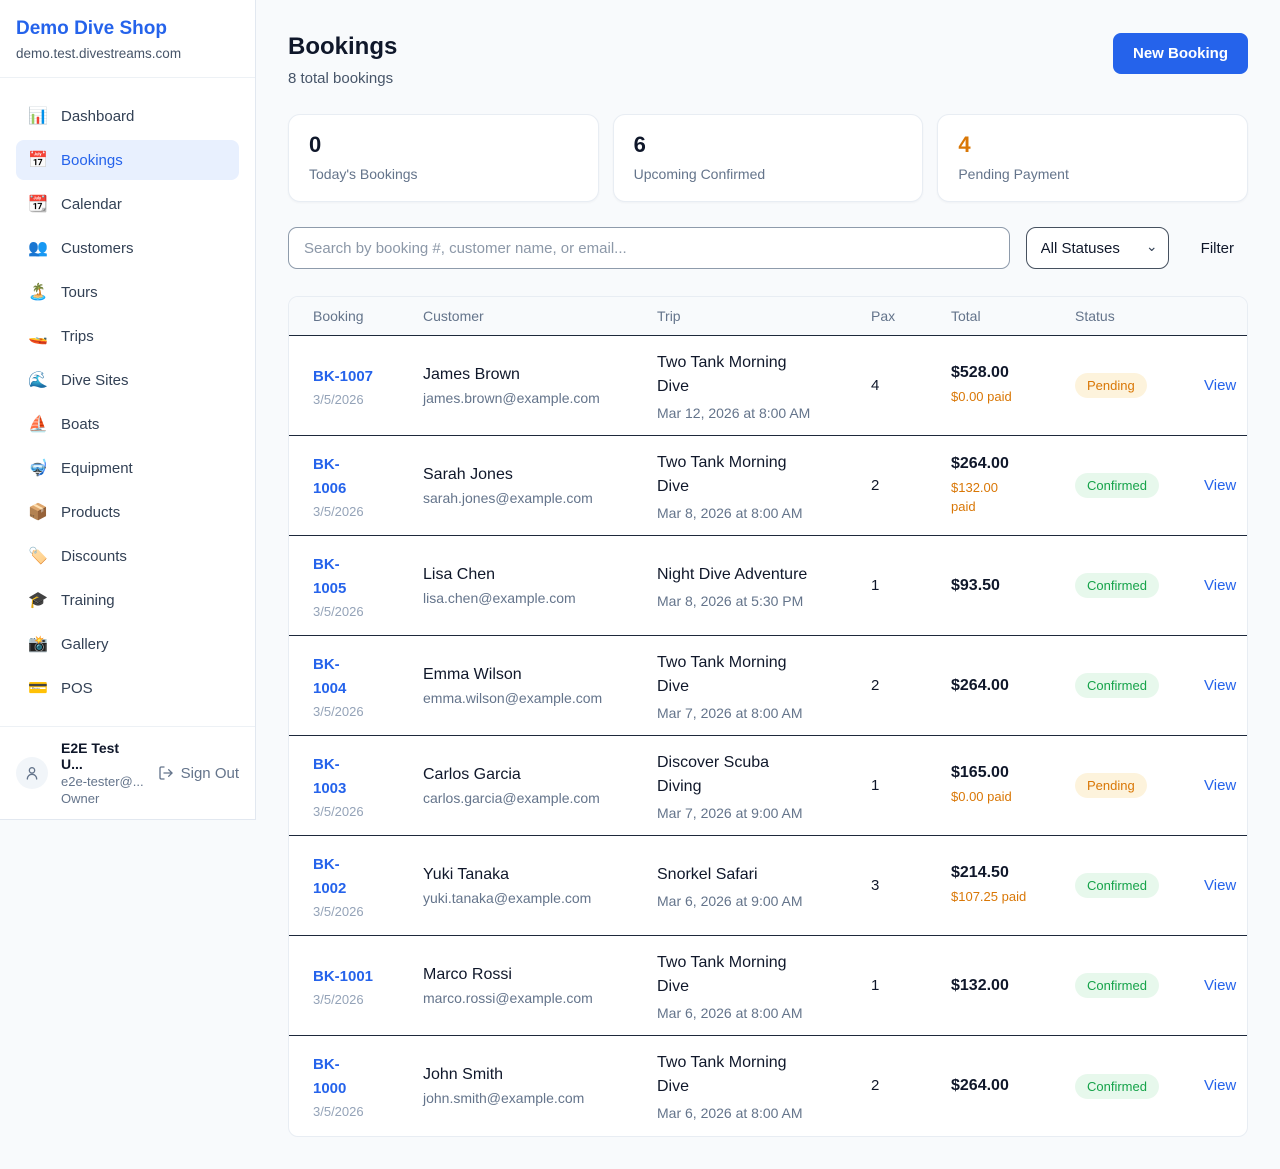  What do you see at coordinates (472, 674) in the screenshot?
I see `customer-name: Emma Wilson` at bounding box center [472, 674].